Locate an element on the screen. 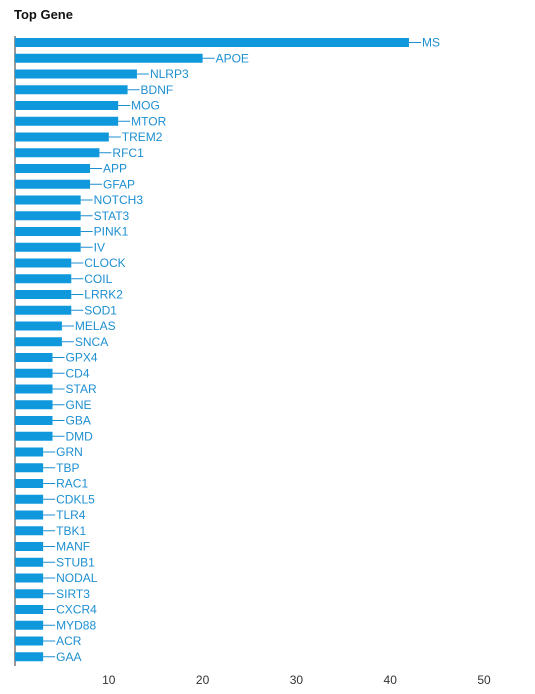 Image resolution: width=535 pixels, height=694 pixels. bar-label-rac1: RAC1 is located at coordinates (72, 484).